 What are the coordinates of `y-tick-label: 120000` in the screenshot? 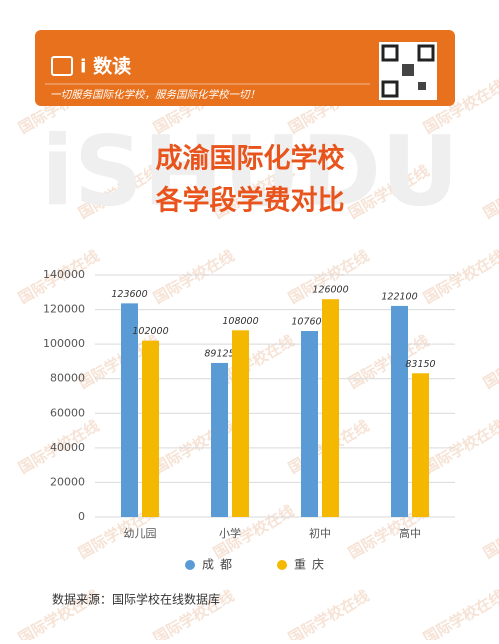 It's located at (64, 309).